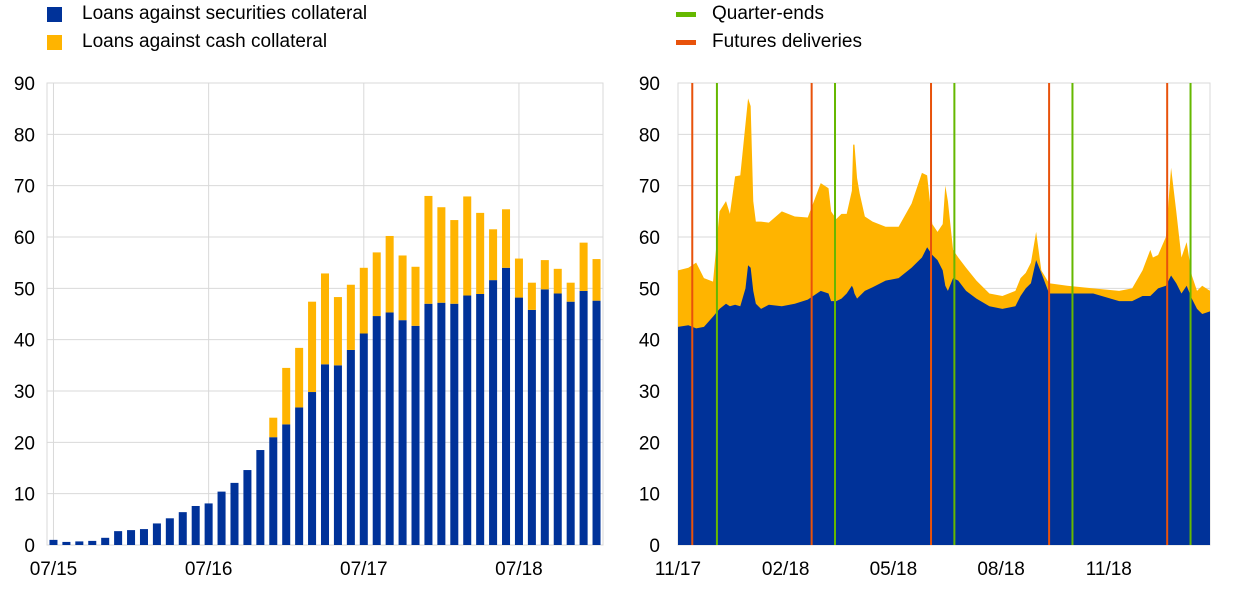  What do you see at coordinates (24, 443) in the screenshot?
I see `y-tick-label-left: 20` at bounding box center [24, 443].